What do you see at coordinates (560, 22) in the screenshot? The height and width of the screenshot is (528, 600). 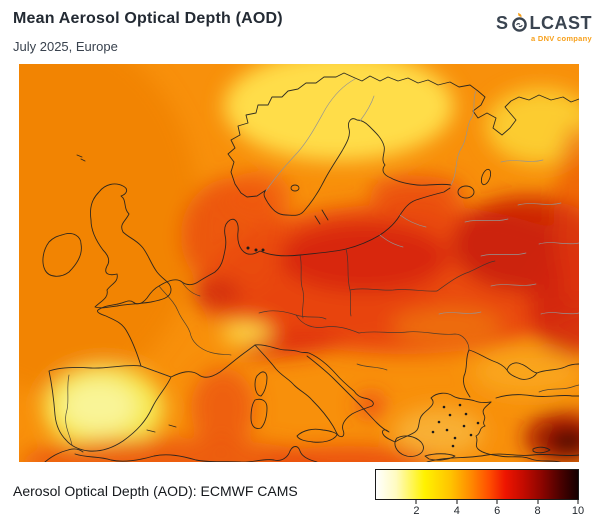 I see `solcast-wordmark-suffix: LCAST` at bounding box center [560, 22].